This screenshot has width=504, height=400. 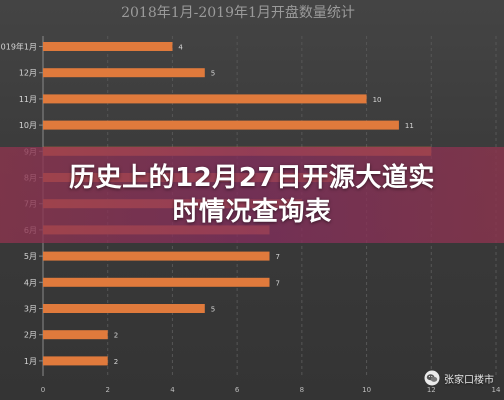 What do you see at coordinates (366, 390) in the screenshot?
I see `x-tick-label: 10` at bounding box center [366, 390].